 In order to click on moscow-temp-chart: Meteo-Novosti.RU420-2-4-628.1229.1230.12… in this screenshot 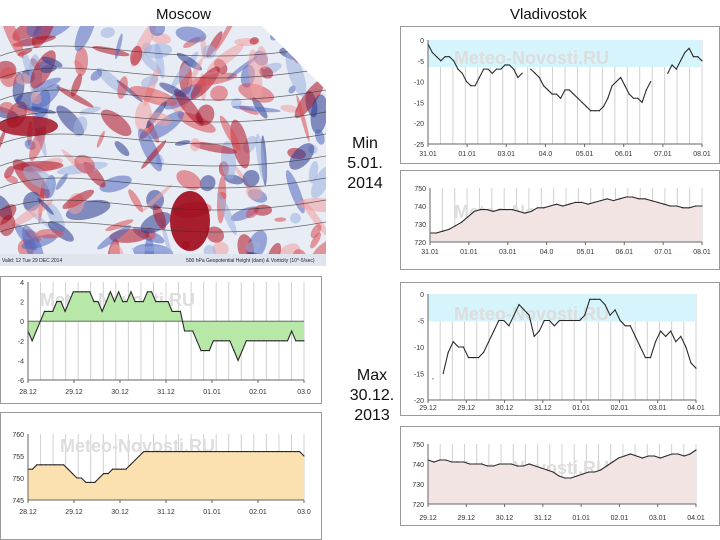, I will do `click(161, 340)`.